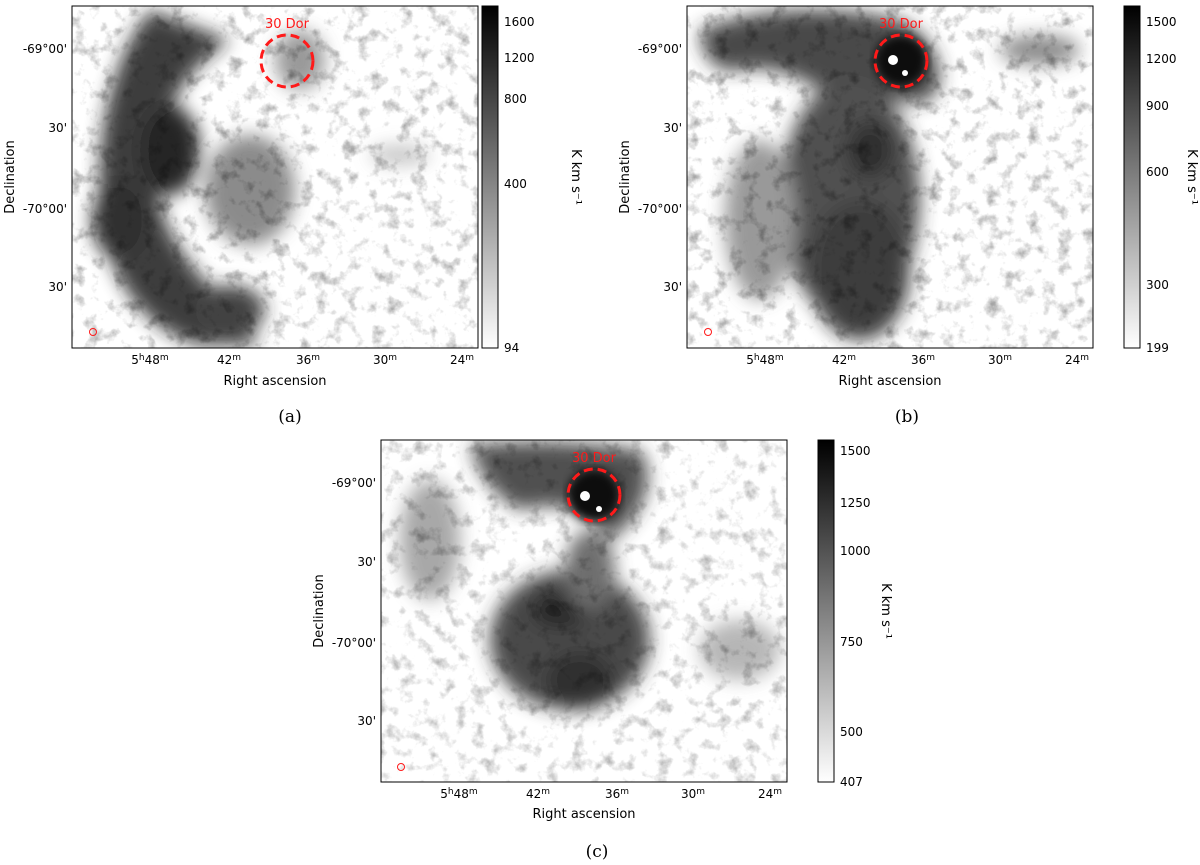  I want to click on colorbar-tick-label: 94, so click(511, 348).